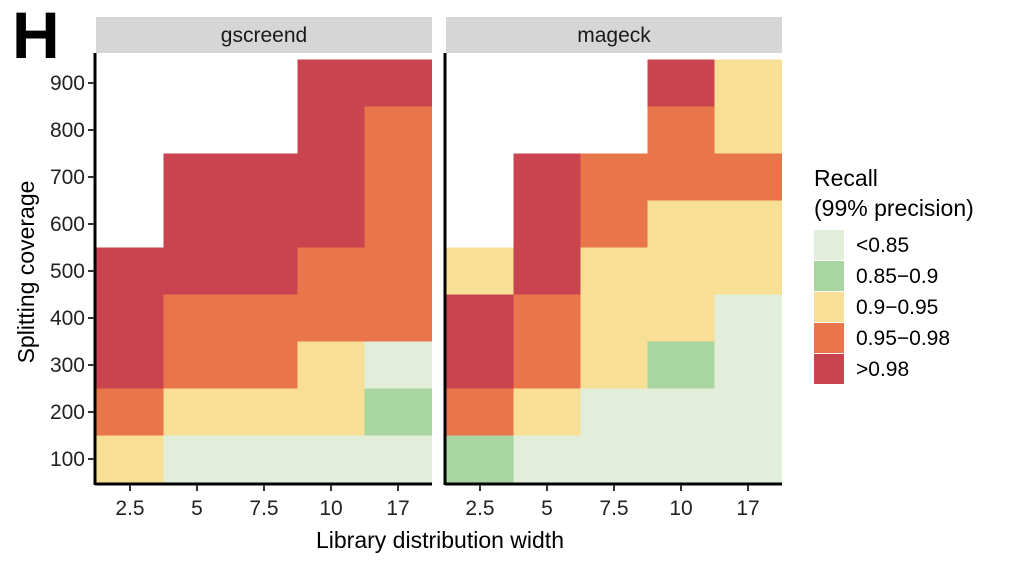  Describe the element at coordinates (882, 245) in the screenshot. I see `legend-label: <0.85` at that location.